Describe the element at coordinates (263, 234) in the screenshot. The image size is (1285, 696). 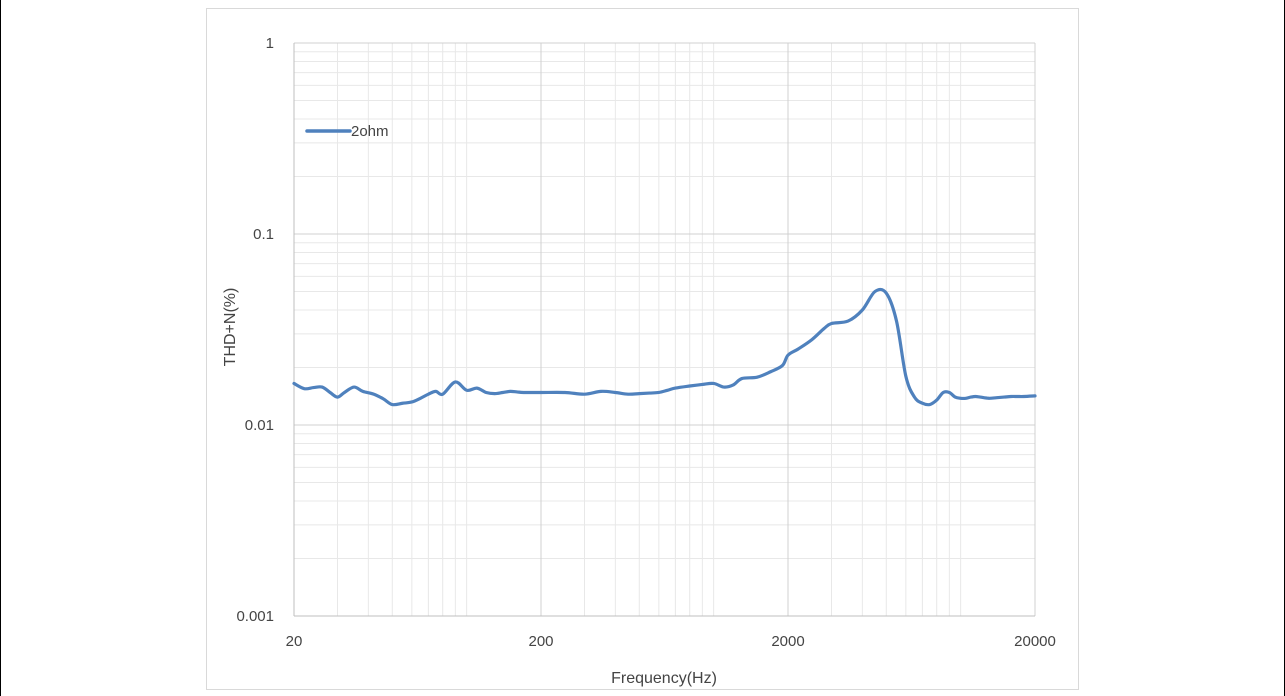
I see `y-tick-label: 0.1` at that location.